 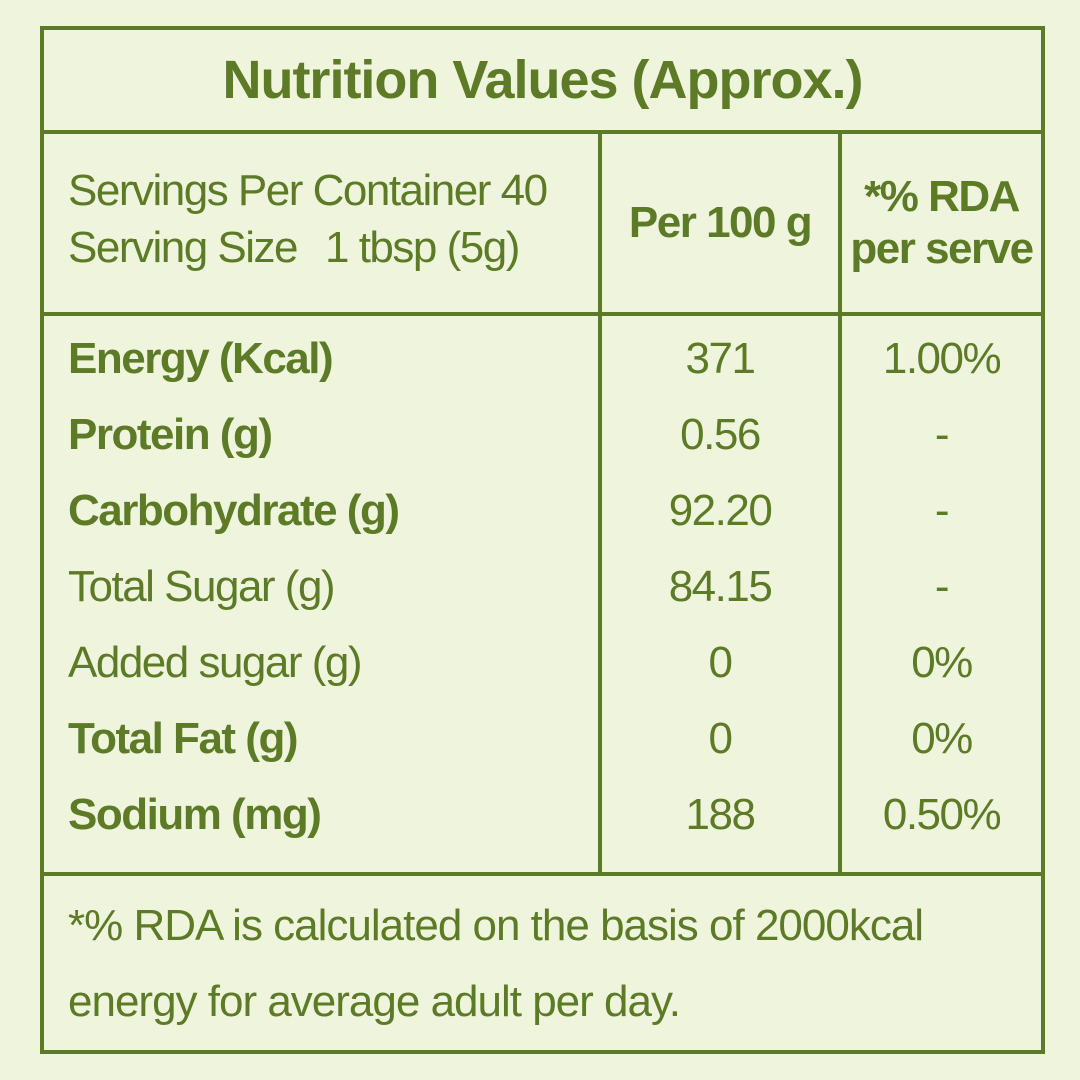 I want to click on servings-per-container: Servings Per Container 40, so click(x=308, y=190).